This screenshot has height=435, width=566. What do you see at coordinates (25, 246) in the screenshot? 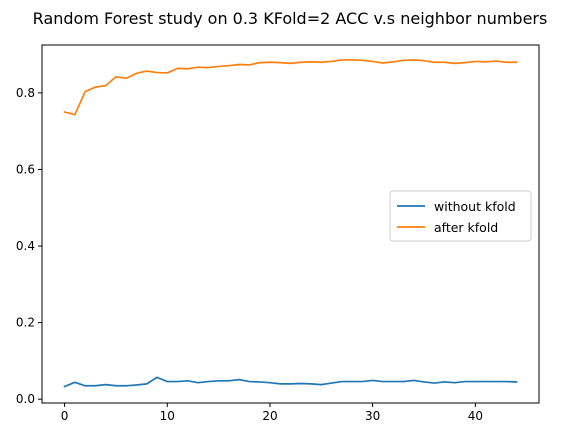
I see `y-tick-label: 0.4` at bounding box center [25, 246].